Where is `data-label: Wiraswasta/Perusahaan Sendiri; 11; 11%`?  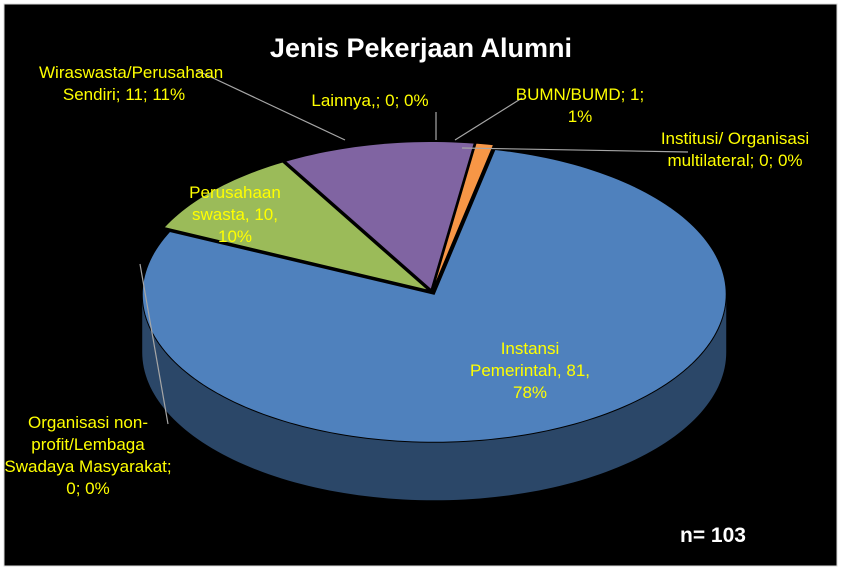
data-label: Wiraswasta/Perusahaan Sendiri; 11; 11% is located at coordinates (131, 83).